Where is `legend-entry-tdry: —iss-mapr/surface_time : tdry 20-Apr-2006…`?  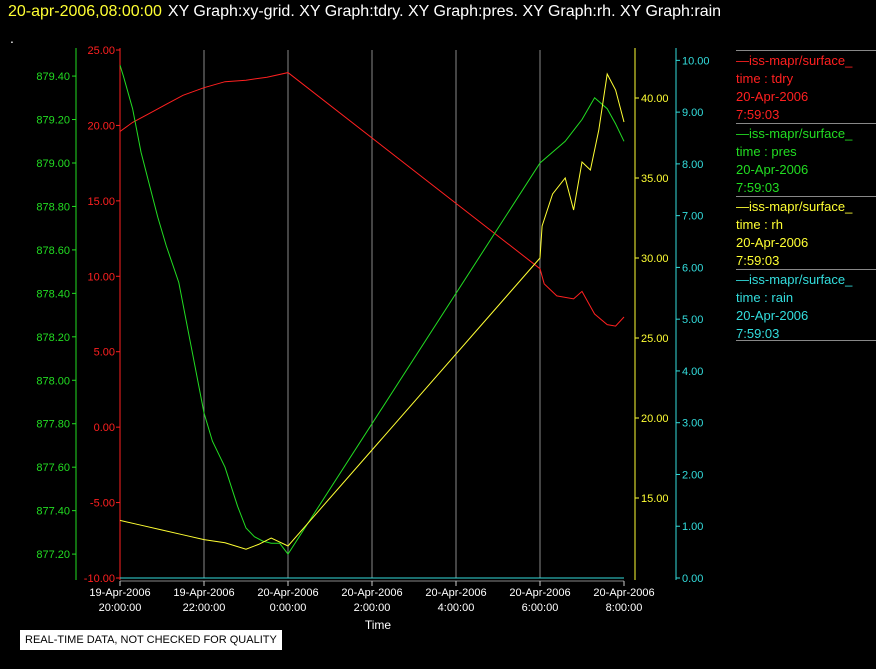
legend-entry-tdry: —iss-mapr/surface_time : tdry 20-Apr-2006… is located at coordinates (806, 86).